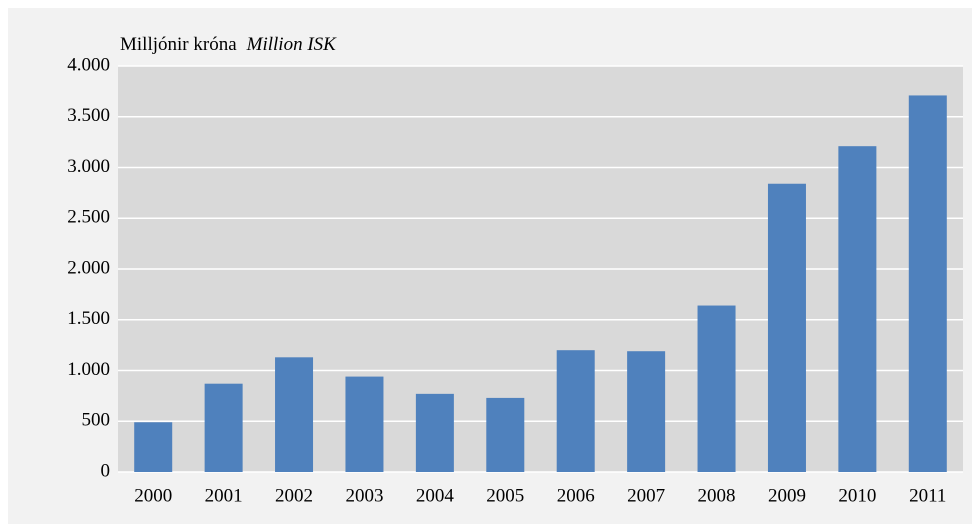 The height and width of the screenshot is (532, 980). I want to click on x-tick-label: 2000, so click(153, 495).